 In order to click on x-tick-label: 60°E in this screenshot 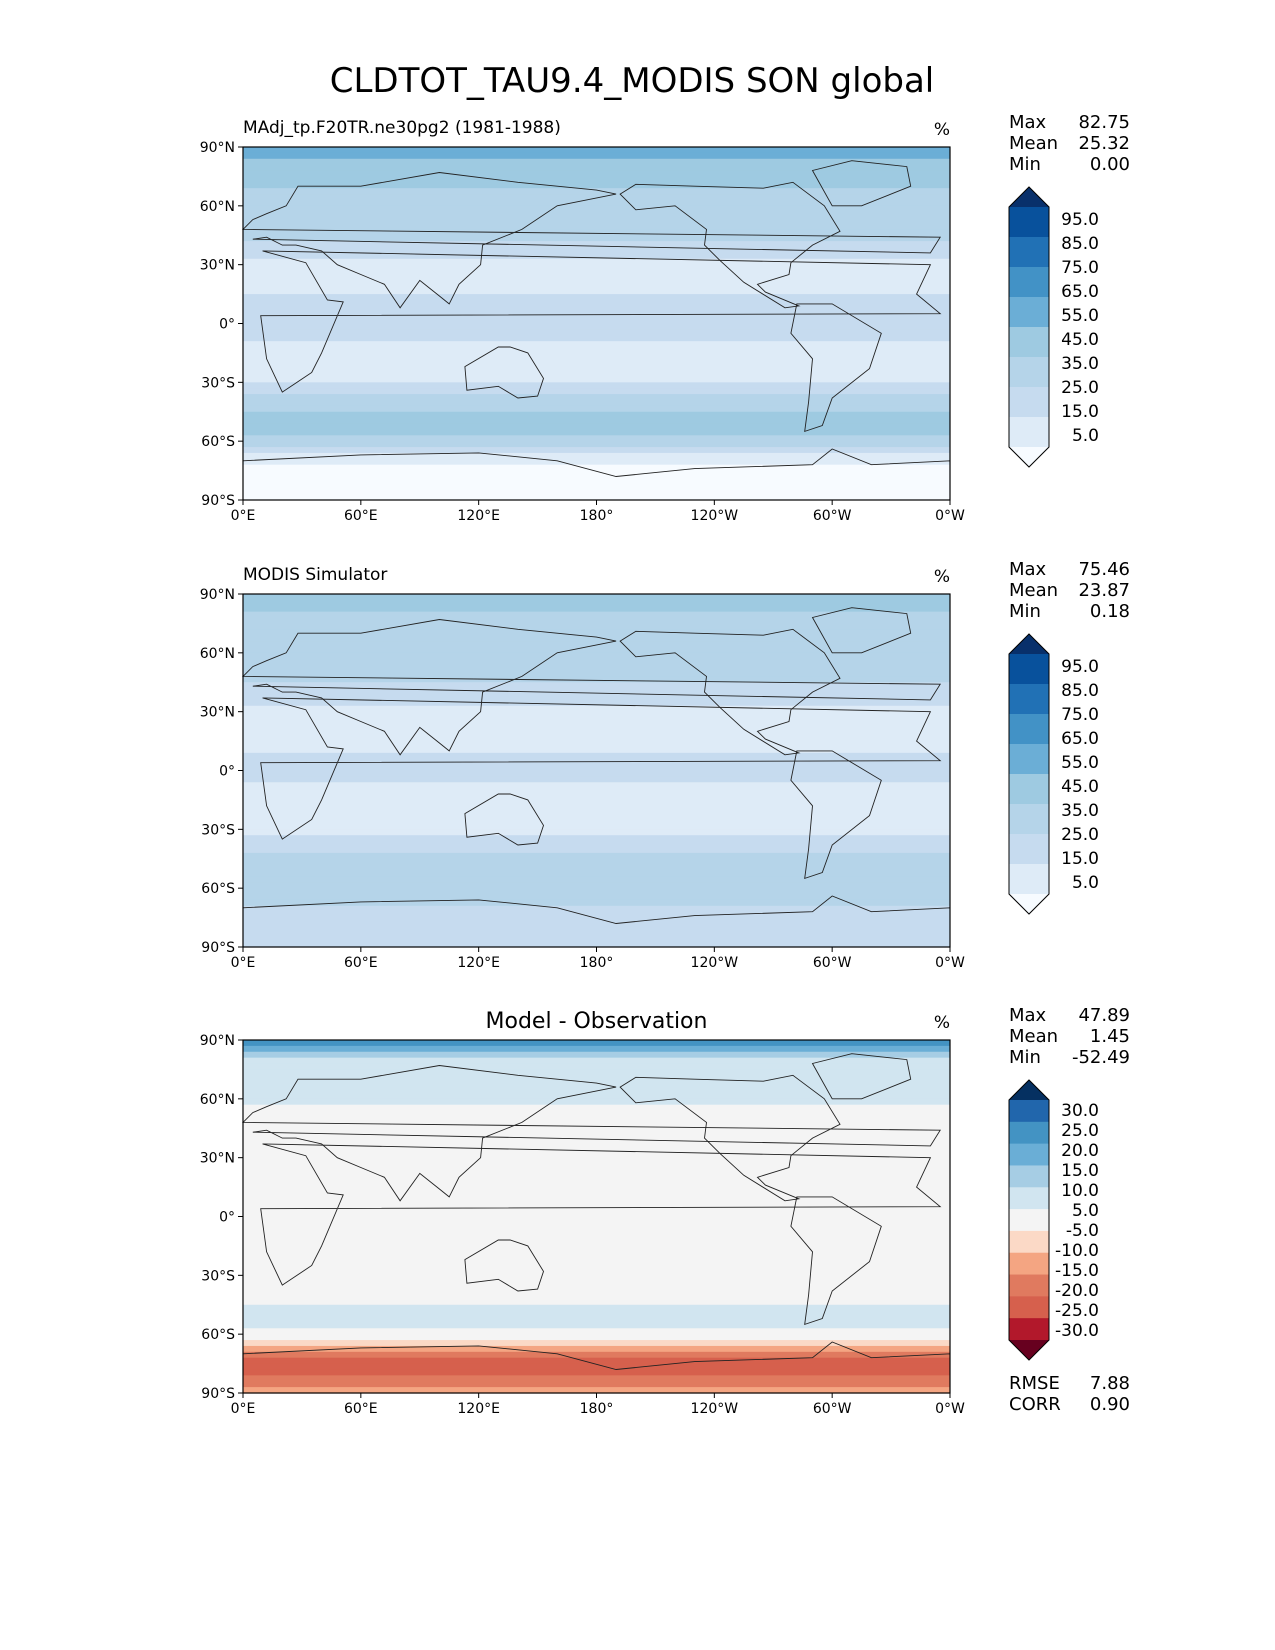, I will do `click(361, 516)`.